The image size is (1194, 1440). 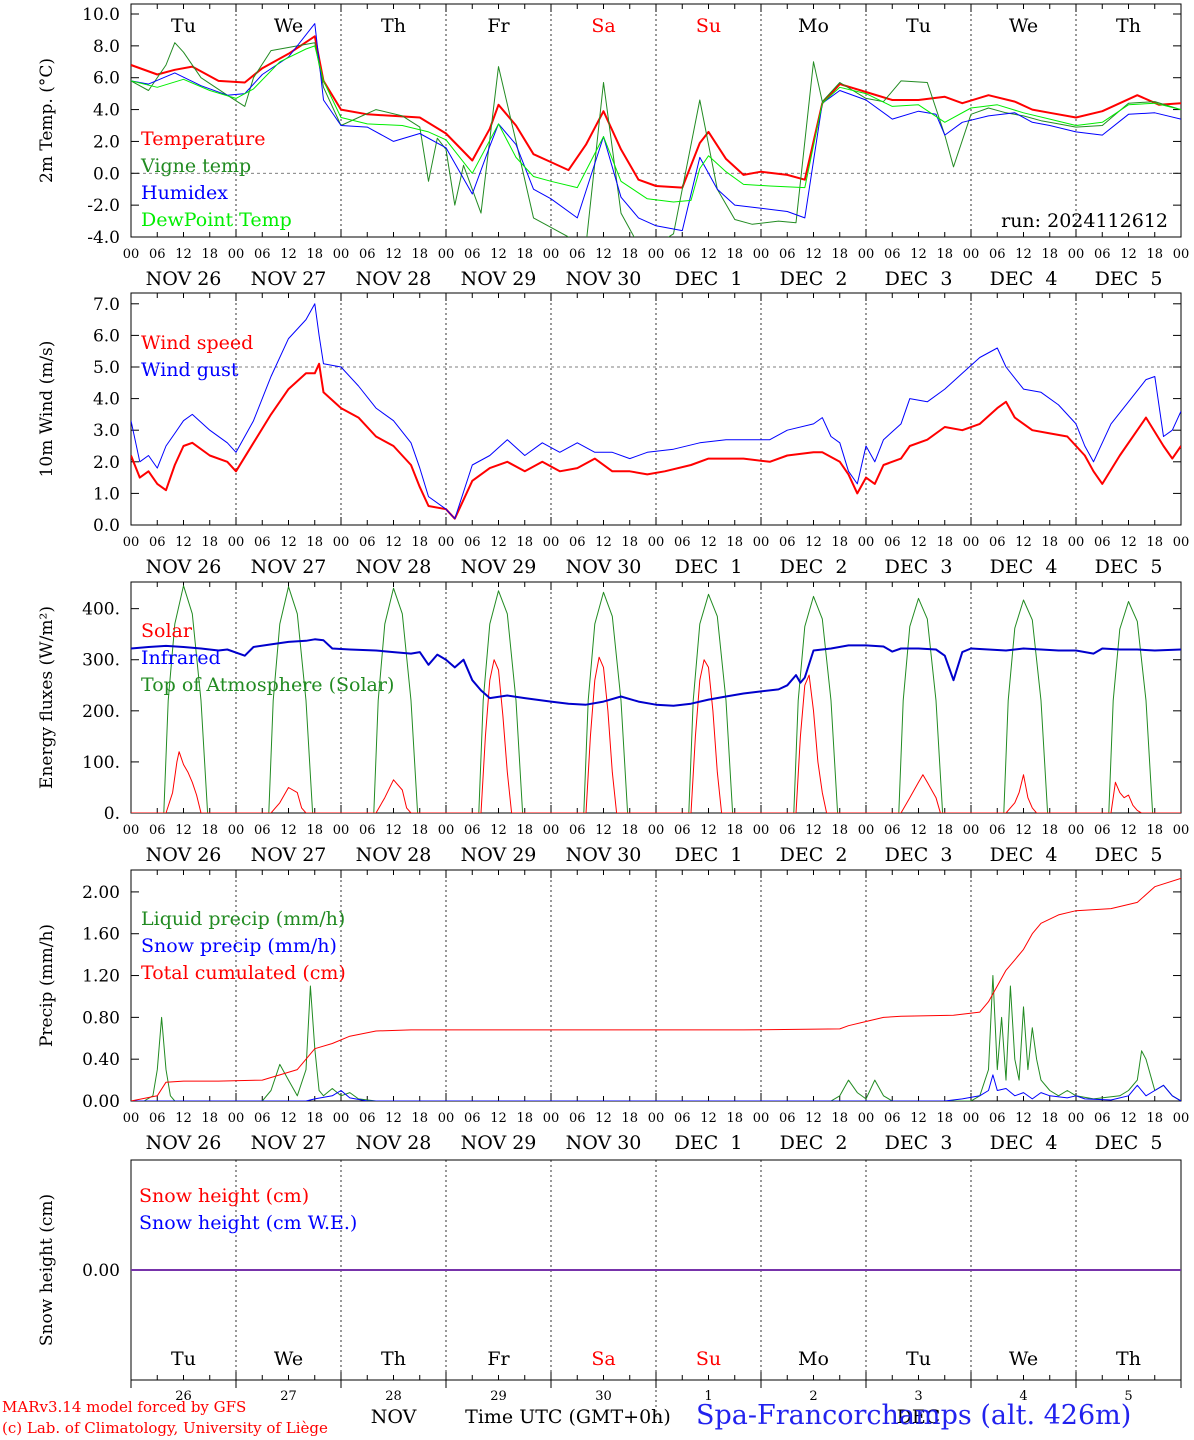 What do you see at coordinates (203, 139) in the screenshot?
I see `legend-item: Temperature` at bounding box center [203, 139].